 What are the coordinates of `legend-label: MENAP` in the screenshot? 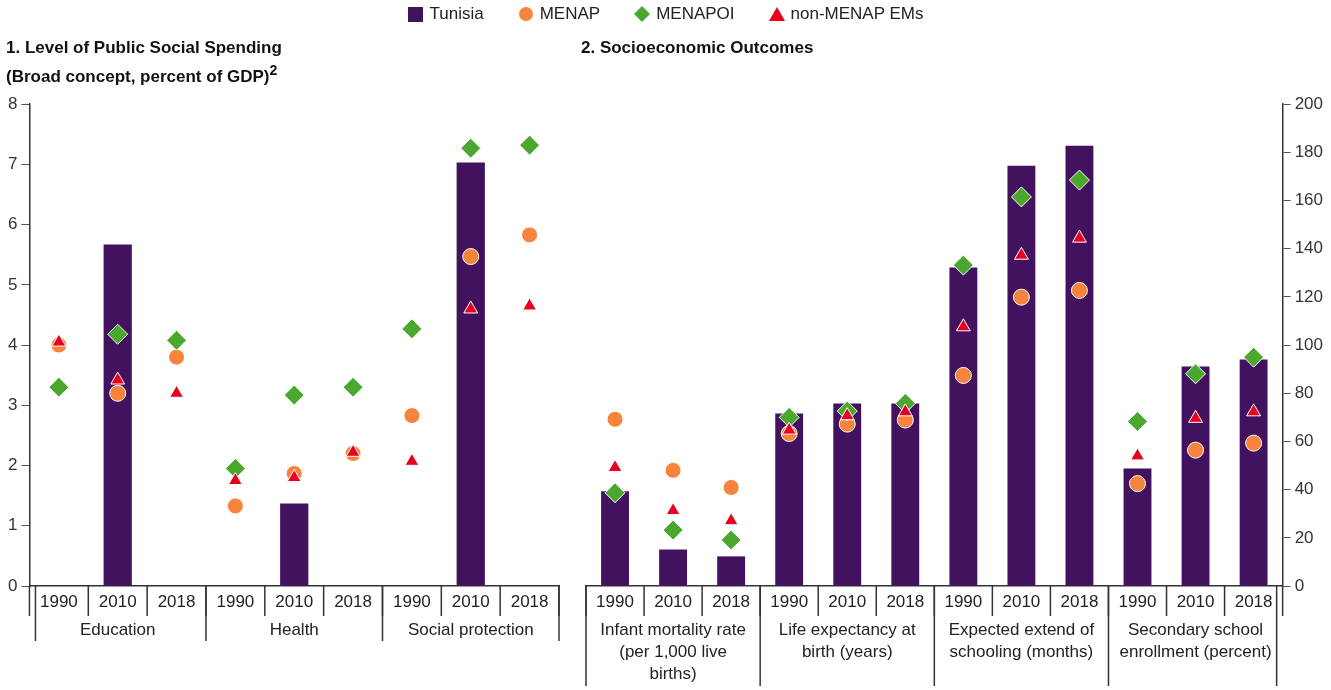 It's located at (570, 14).